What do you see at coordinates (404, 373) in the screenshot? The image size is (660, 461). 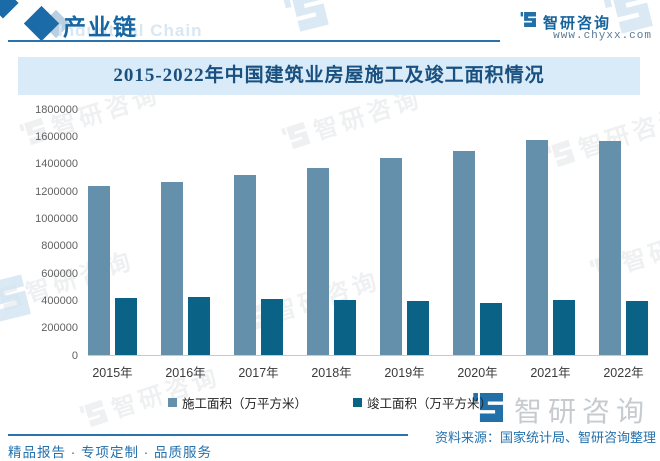 I see `x-tick-label: 2019年` at bounding box center [404, 373].